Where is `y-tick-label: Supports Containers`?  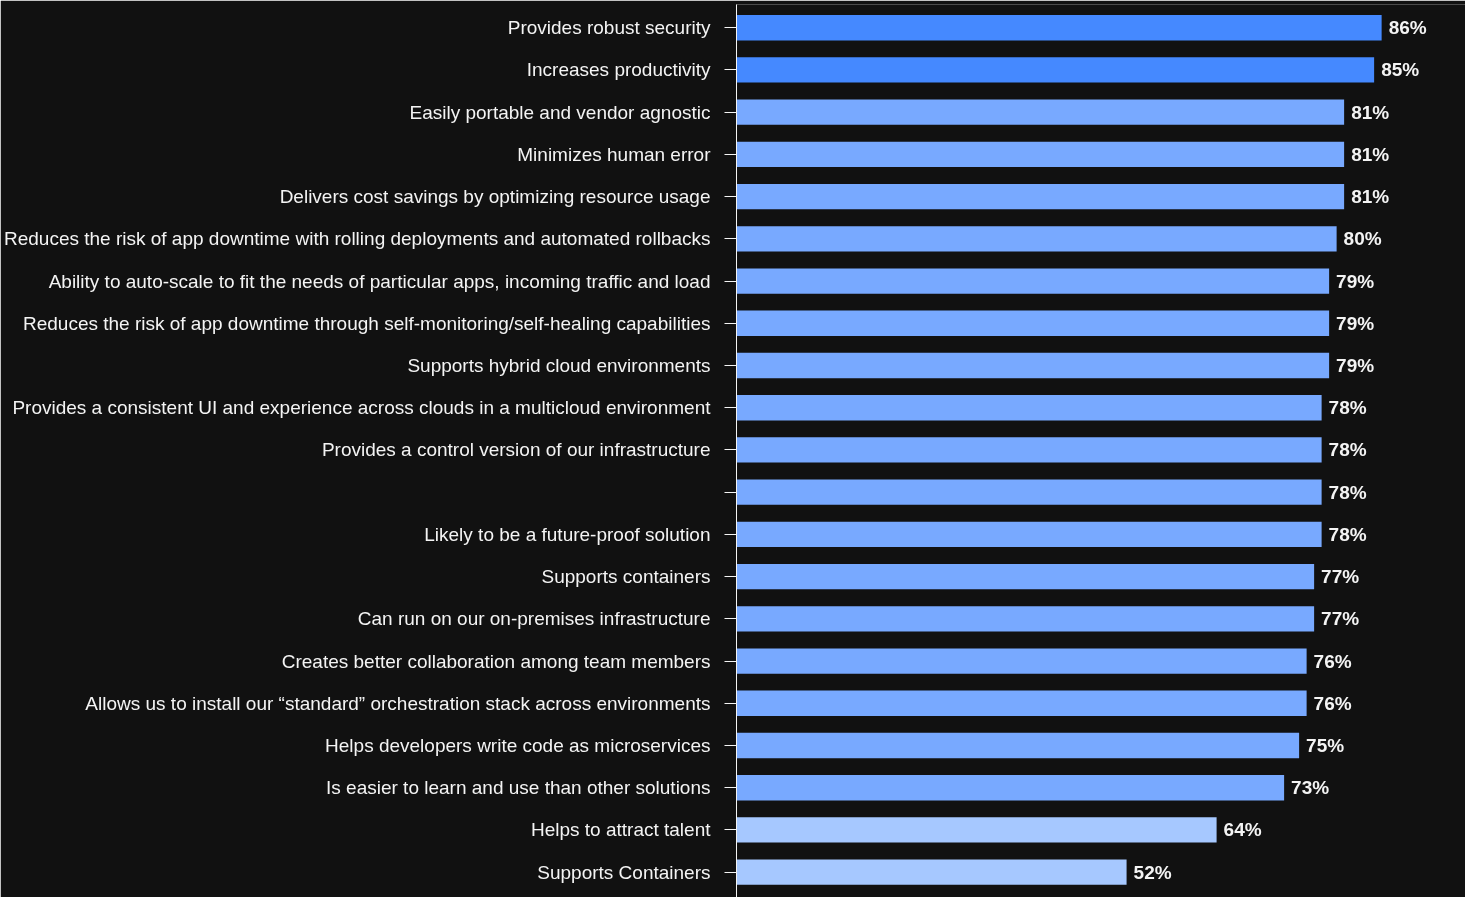
y-tick-label: Supports Containers is located at coordinates (624, 872).